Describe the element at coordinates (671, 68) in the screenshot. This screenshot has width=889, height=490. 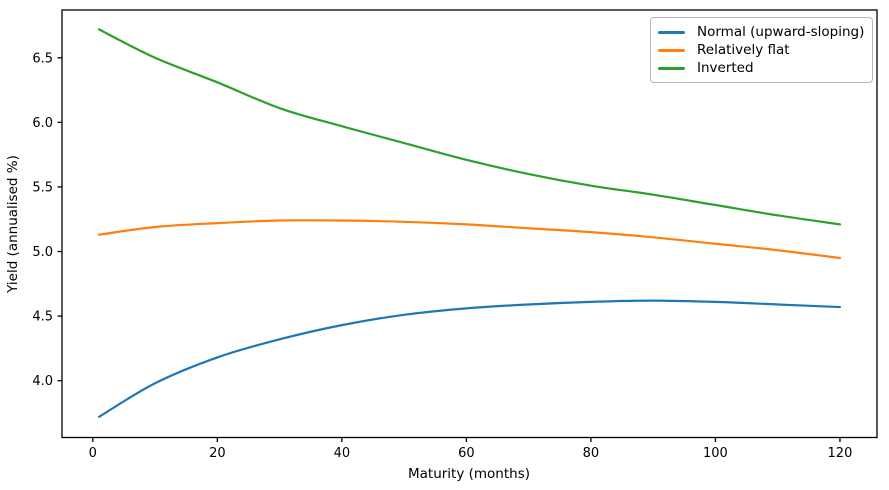
I see `legend-line-swatch-inverted` at that location.